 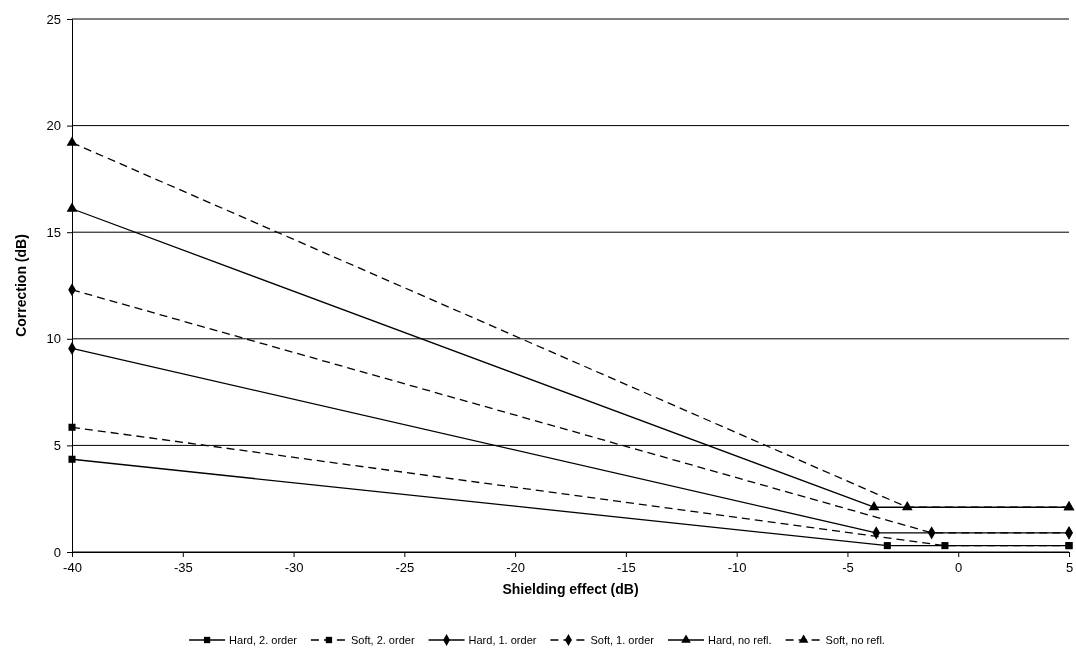 I want to click on legend-label: Soft, no refl., so click(x=855, y=640).